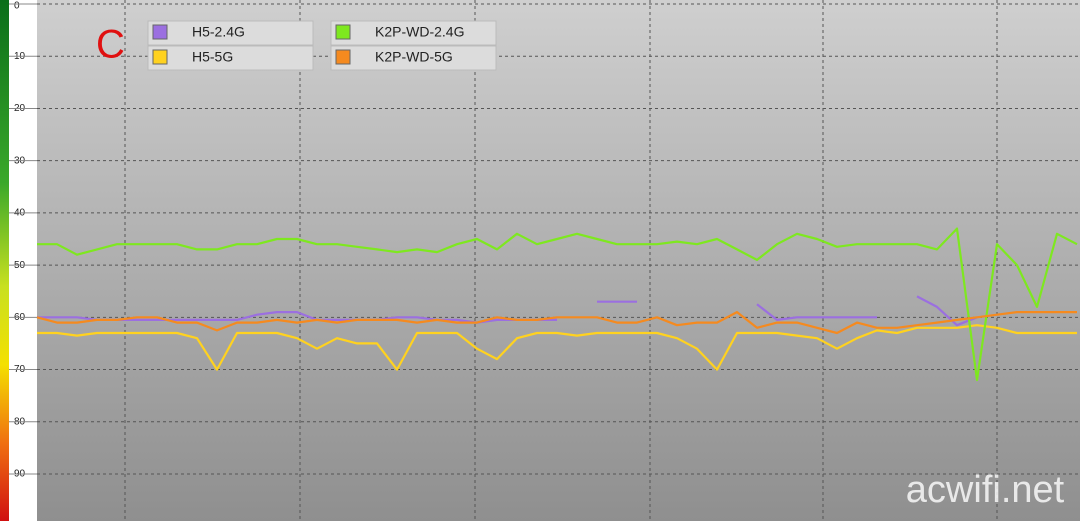  What do you see at coordinates (218, 32) in the screenshot?
I see `legend-label: H5-2.4G` at bounding box center [218, 32].